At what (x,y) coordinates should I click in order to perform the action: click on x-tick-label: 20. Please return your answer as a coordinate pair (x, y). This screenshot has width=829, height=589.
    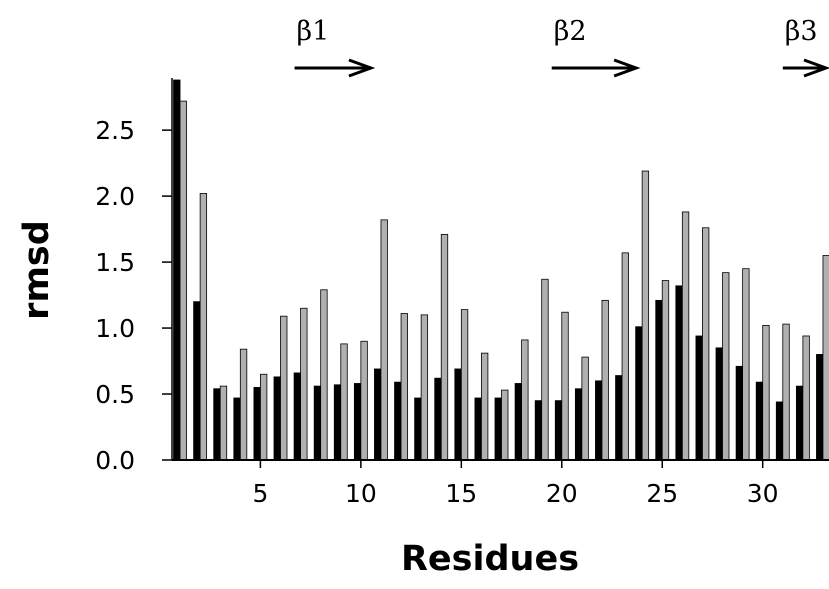
    Looking at the image, I should click on (562, 493).